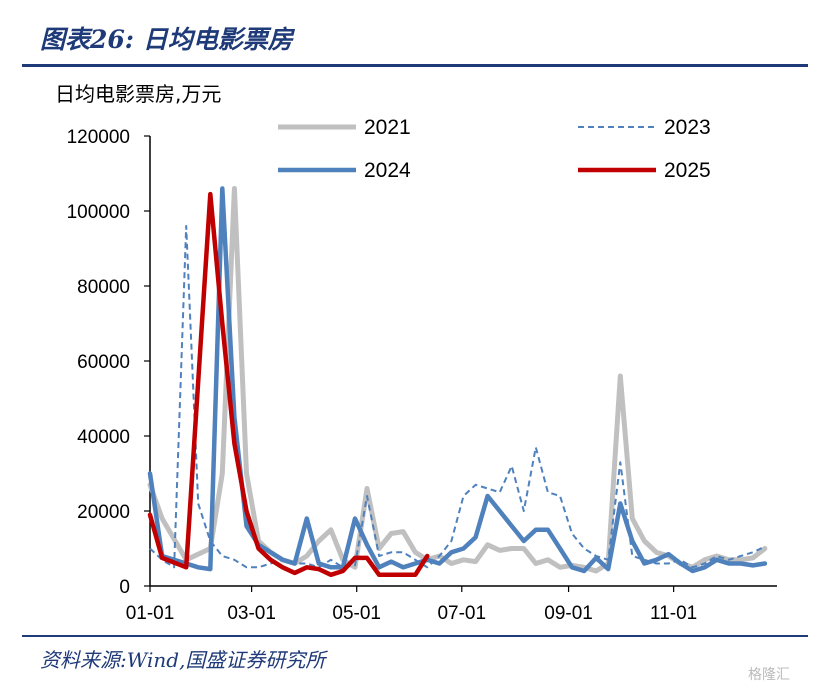 This screenshot has height=692, width=824. Describe the element at coordinates (568, 613) in the screenshot. I see `x-tick-label: 09-01` at that location.